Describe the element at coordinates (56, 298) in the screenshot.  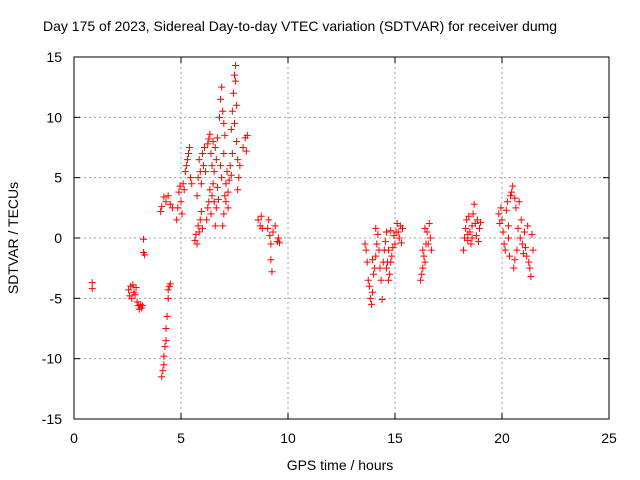
I see `y-tick-label: -5` at that location.